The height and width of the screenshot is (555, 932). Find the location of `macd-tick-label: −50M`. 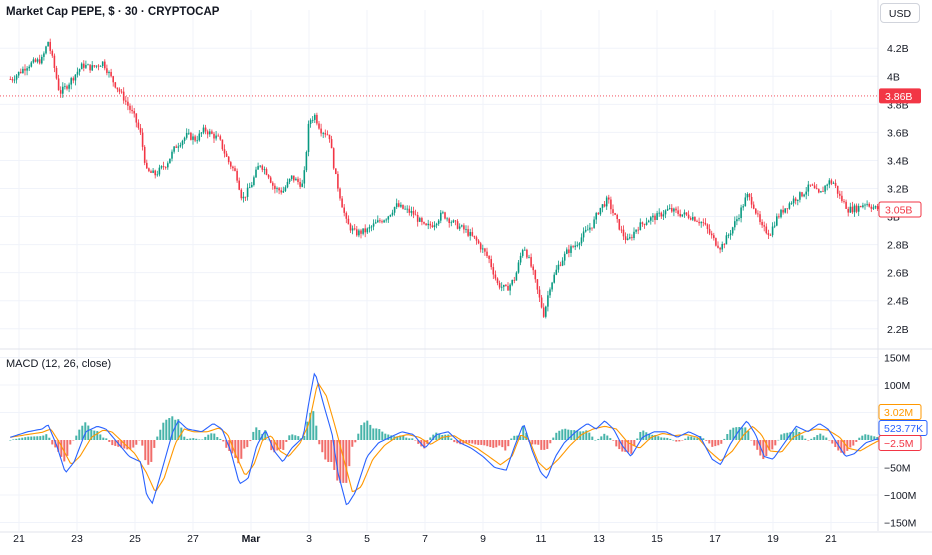

macd-tick-label: −50M is located at coordinates (897, 469).